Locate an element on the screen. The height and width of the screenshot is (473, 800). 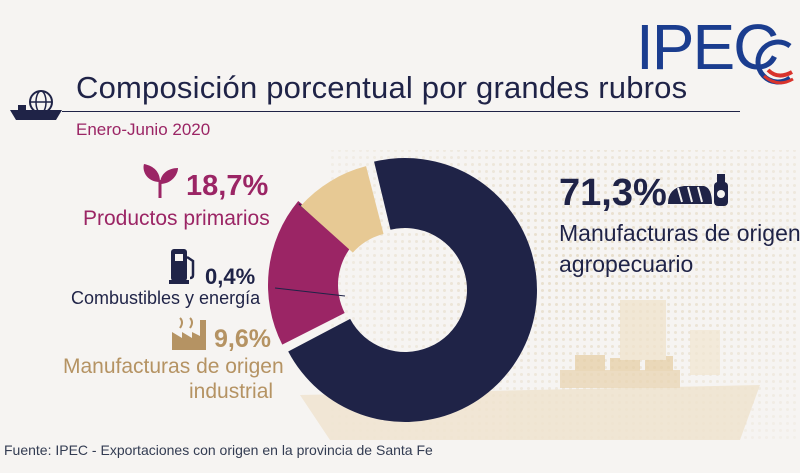
leader-lines is located at coordinates (310, 292).